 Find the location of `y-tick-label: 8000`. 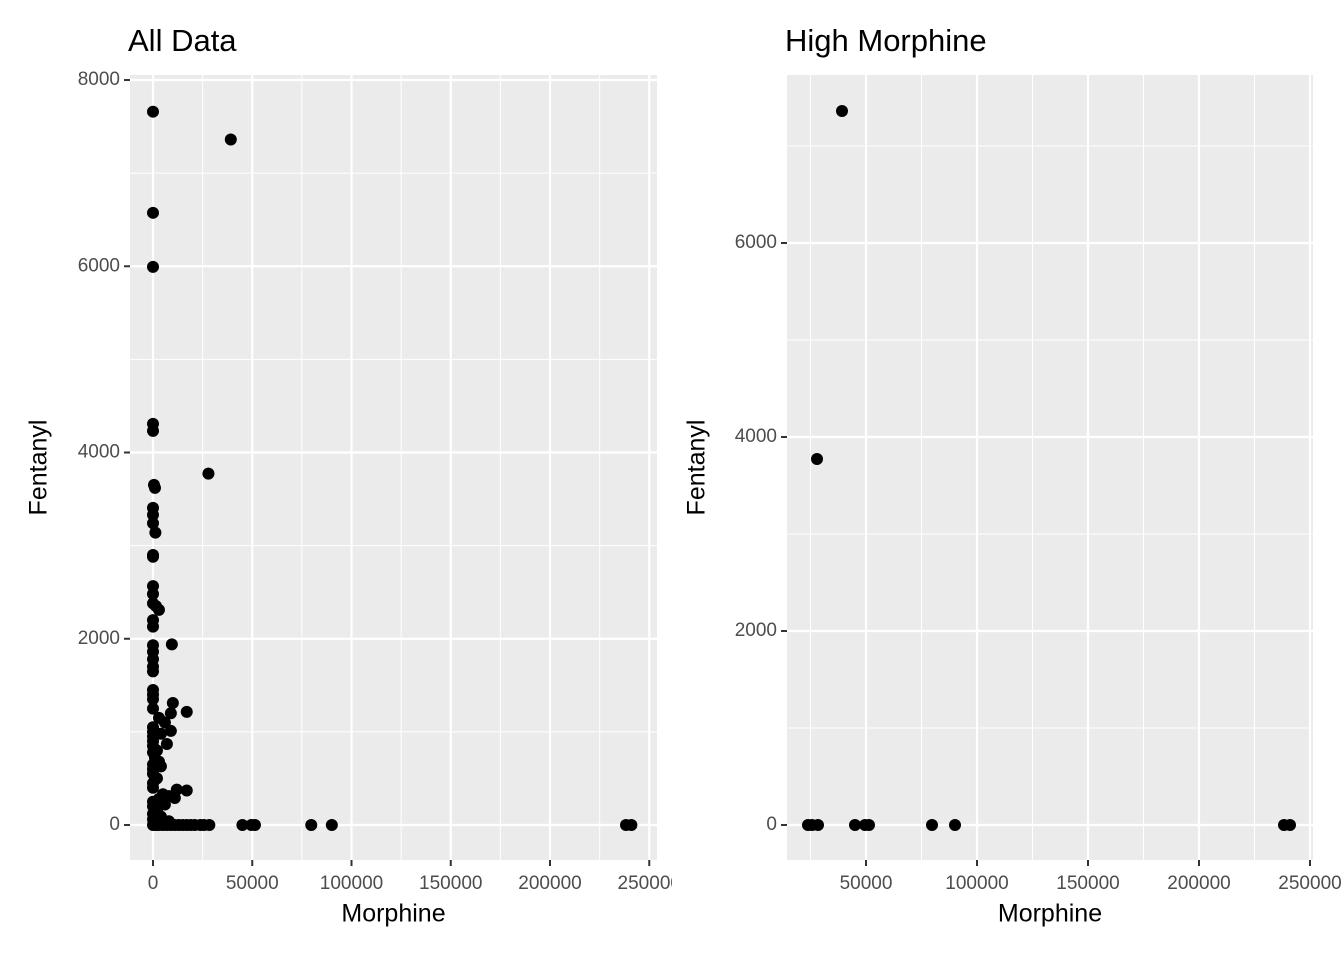

y-tick-label: 8000 is located at coordinates (99, 79).